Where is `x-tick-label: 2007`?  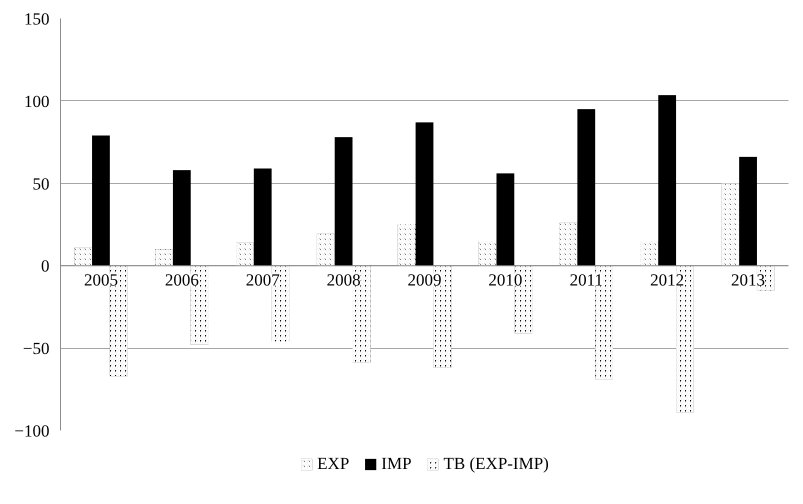 x-tick-label: 2007 is located at coordinates (263, 280).